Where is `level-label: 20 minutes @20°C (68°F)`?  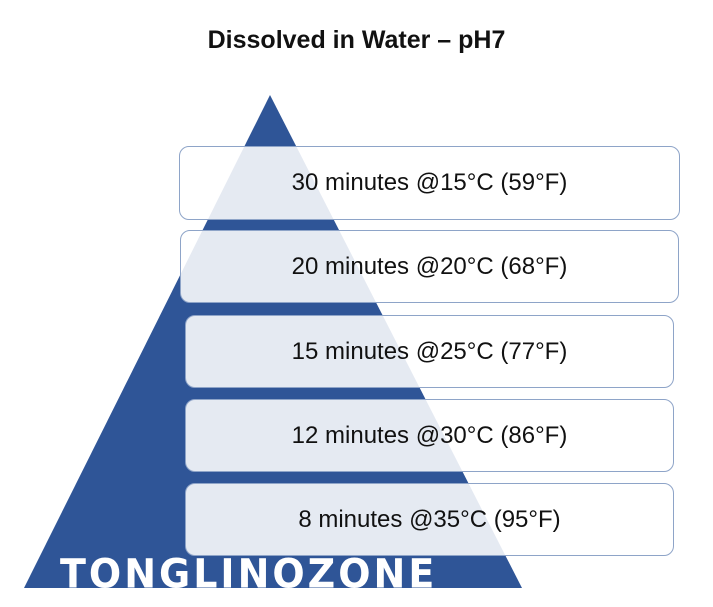 level-label: 20 minutes @20°C (68°F) is located at coordinates (429, 266).